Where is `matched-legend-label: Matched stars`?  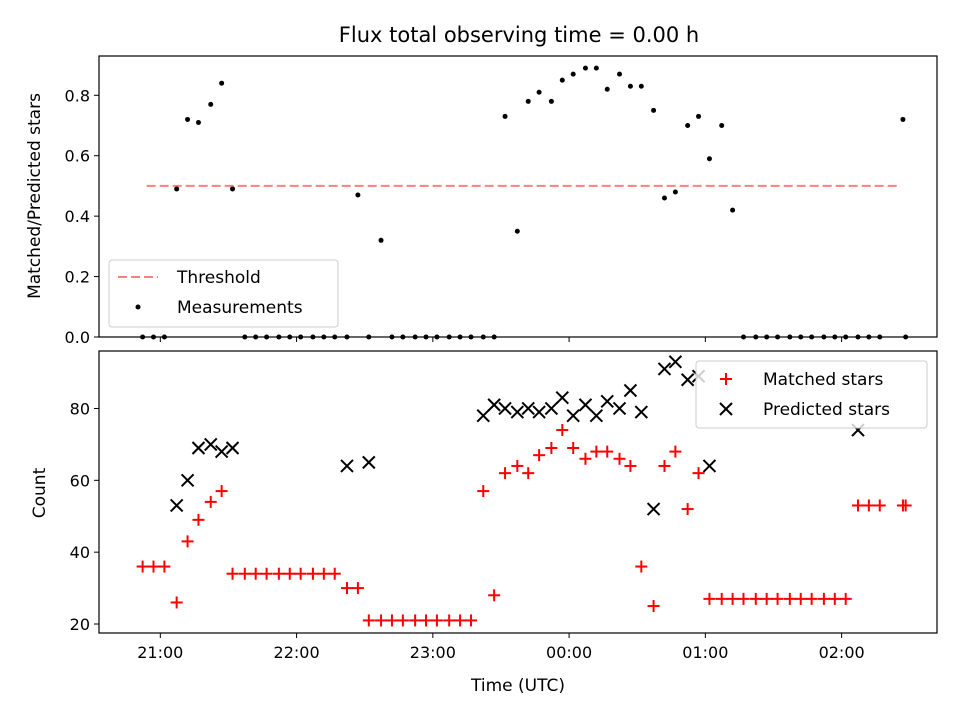
matched-legend-label: Matched stars is located at coordinates (823, 380).